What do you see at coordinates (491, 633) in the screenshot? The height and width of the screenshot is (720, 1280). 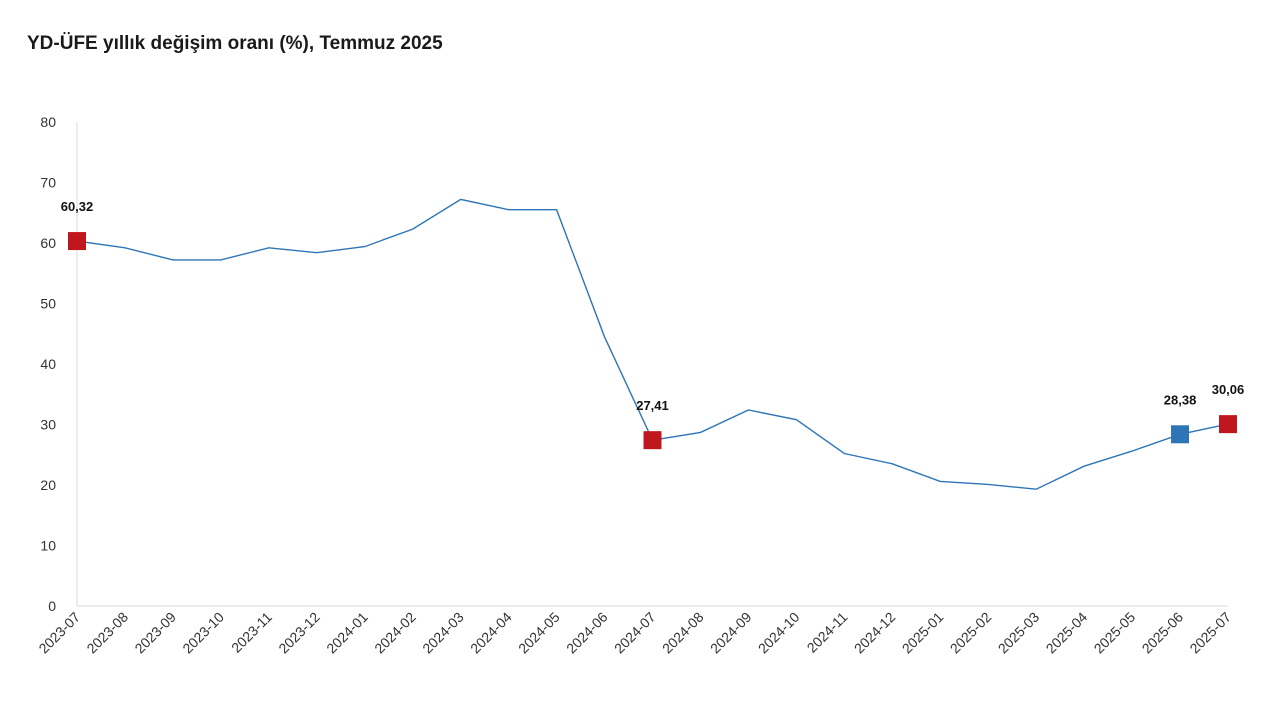 I see `x-tick-label: 2024-04` at bounding box center [491, 633].